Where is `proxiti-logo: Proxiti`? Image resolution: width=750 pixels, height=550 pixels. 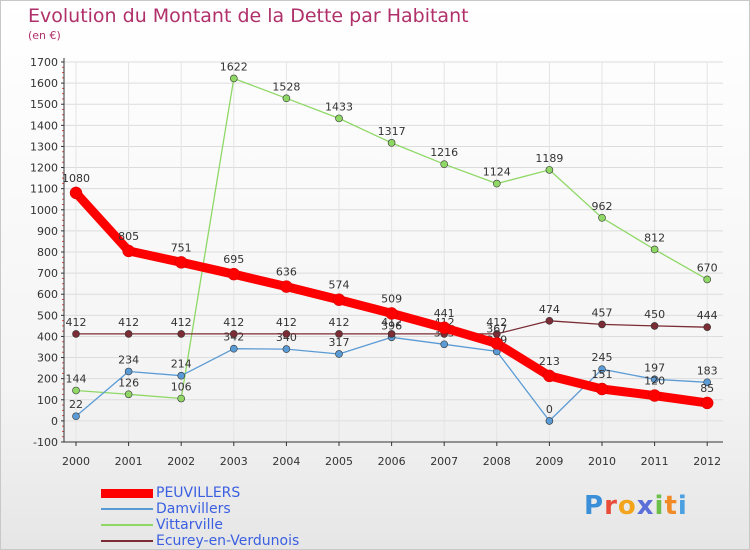
proxiti-logo: Proxiti is located at coordinates (636, 506).